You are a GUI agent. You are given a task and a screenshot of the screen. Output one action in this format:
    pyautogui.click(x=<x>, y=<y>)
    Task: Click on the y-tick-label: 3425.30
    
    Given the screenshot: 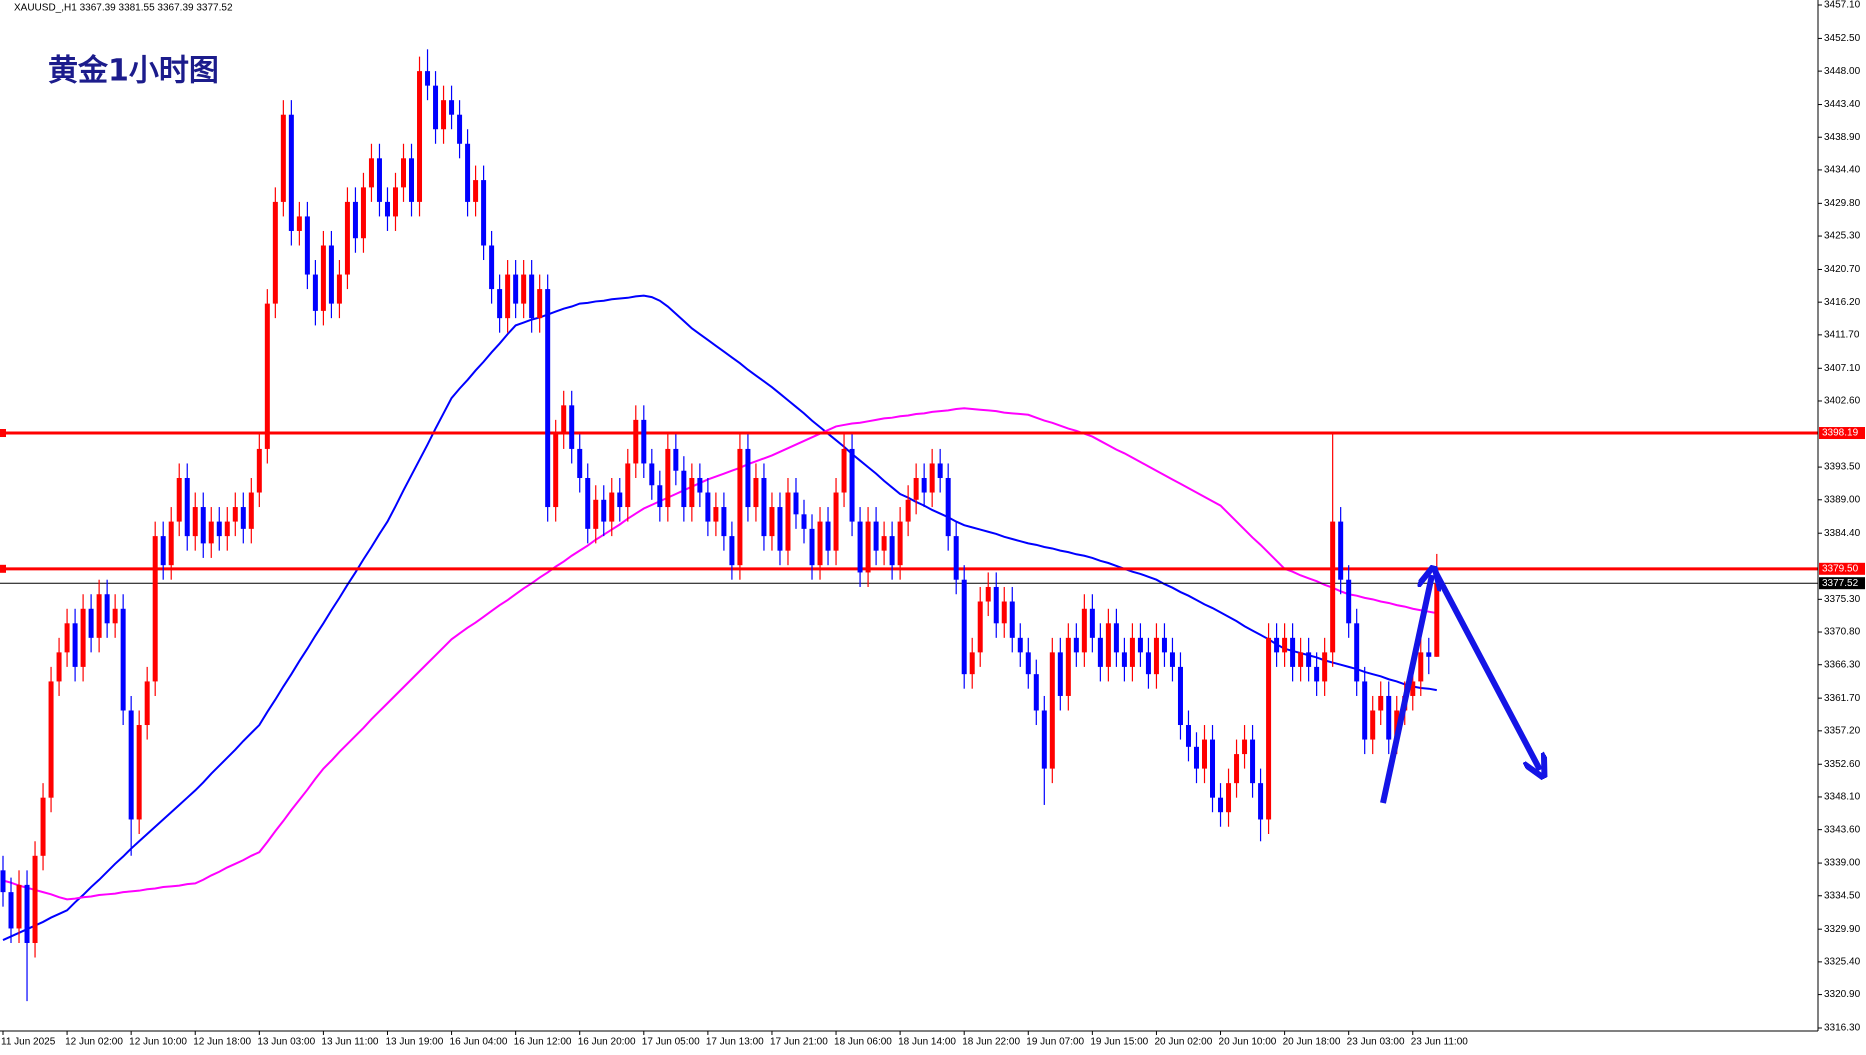 What is the action you would take?
    pyautogui.click(x=1842, y=236)
    